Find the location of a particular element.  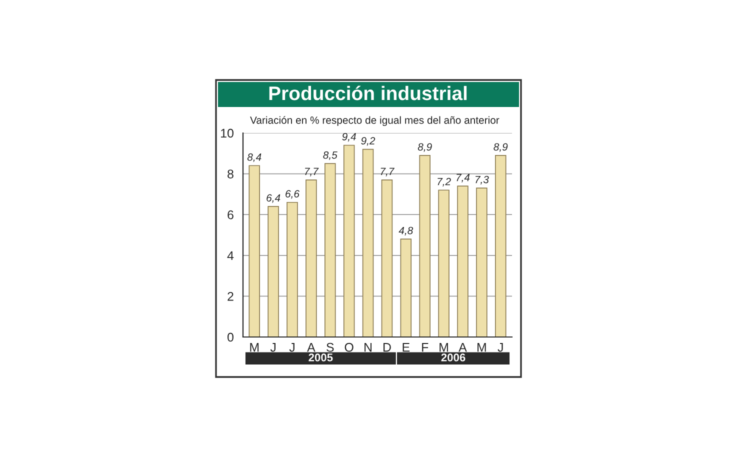

data-label: 7,3 is located at coordinates (482, 180).